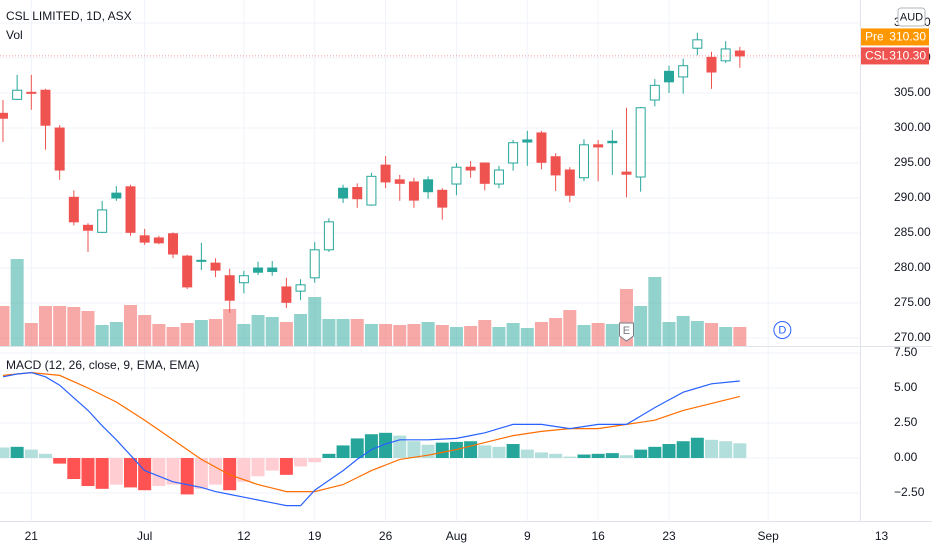 The height and width of the screenshot is (550, 932). Describe the element at coordinates (456, 536) in the screenshot. I see `x-tick-label: Aug` at that location.